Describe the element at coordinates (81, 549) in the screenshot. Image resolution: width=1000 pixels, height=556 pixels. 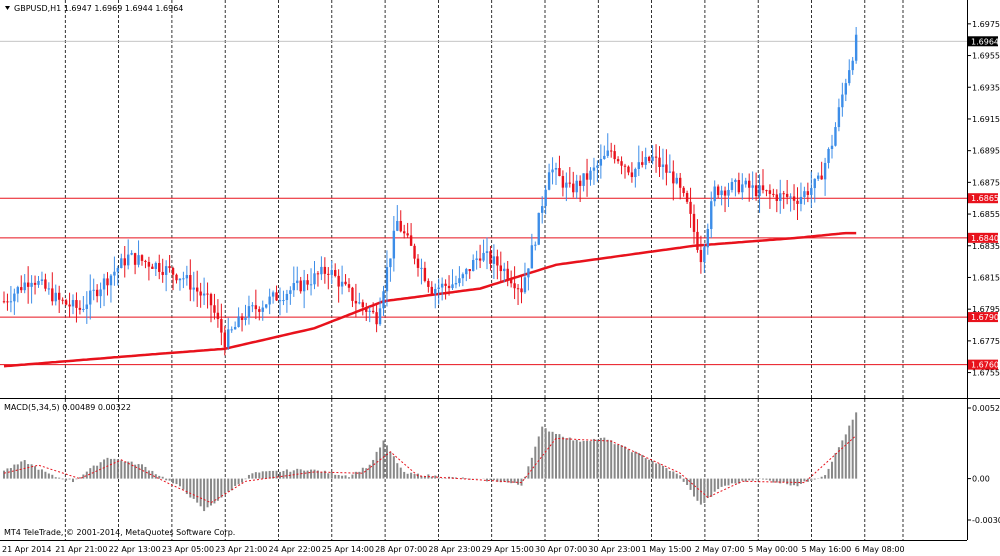
I see `time-label: 21 Apr 21:00` at that location.